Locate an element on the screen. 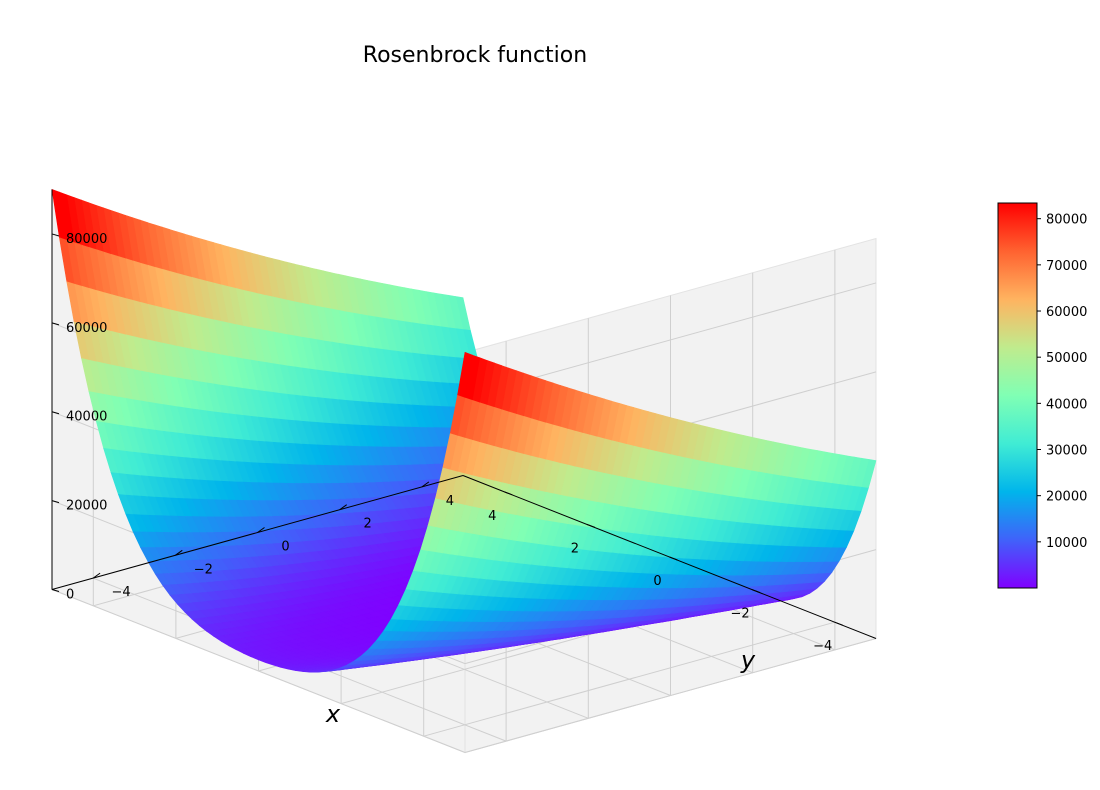 Image resolution: width=1100 pixels, height=790 pixels. colorbar-tick-label: 80000 is located at coordinates (1066, 220).